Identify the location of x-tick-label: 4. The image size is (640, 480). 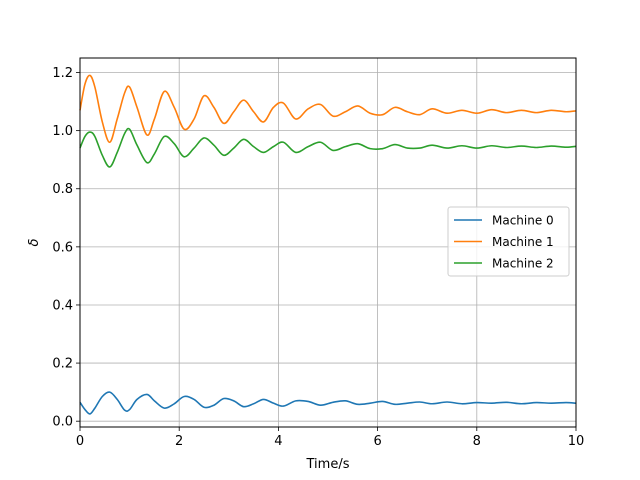
(278, 441).